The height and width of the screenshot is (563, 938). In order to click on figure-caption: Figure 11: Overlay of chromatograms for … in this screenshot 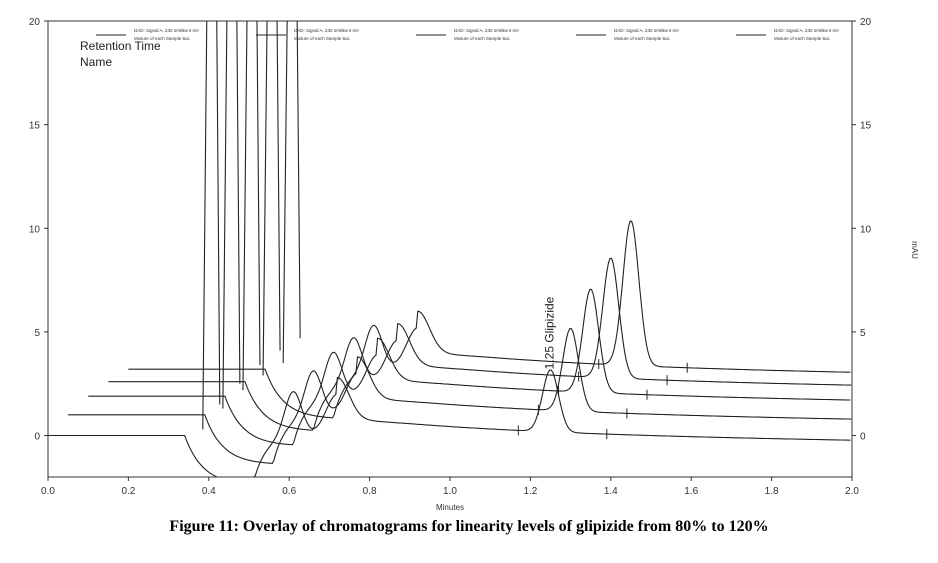, I will do `click(469, 526)`.